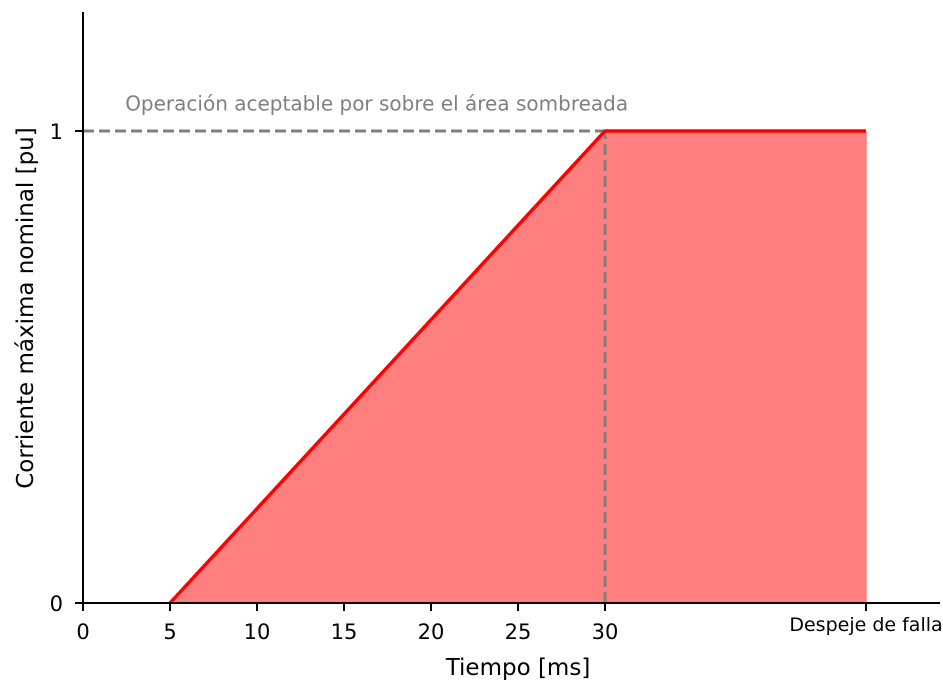  Describe the element at coordinates (518, 632) in the screenshot. I see `x-tick-label: 25` at that location.